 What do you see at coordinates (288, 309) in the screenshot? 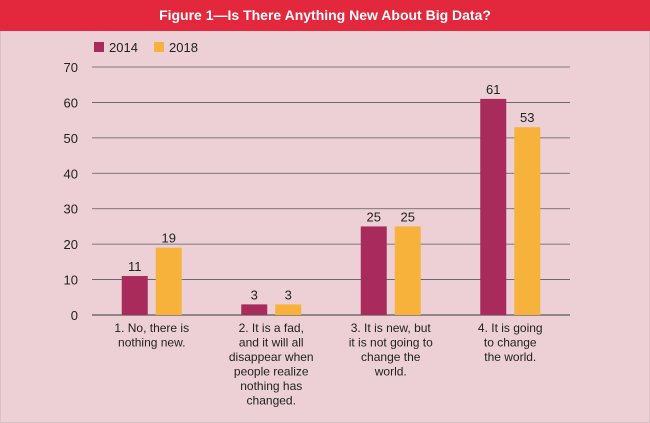
I see `bar-2018-cat2` at bounding box center [288, 309].